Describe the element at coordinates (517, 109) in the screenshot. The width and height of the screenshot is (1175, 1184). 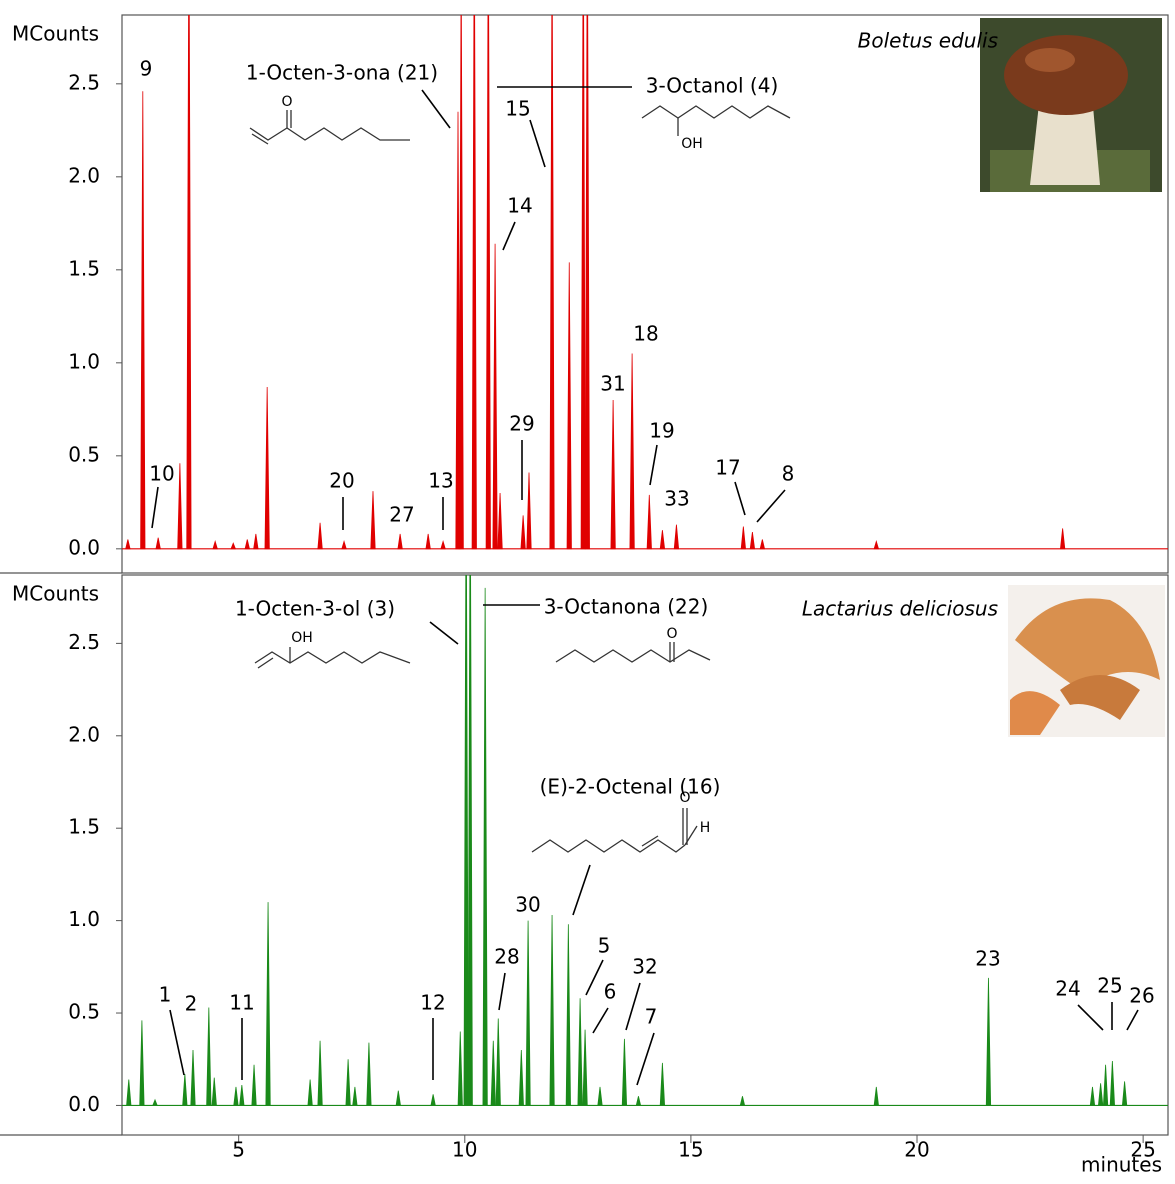
I see `annotation: 15` at that location.